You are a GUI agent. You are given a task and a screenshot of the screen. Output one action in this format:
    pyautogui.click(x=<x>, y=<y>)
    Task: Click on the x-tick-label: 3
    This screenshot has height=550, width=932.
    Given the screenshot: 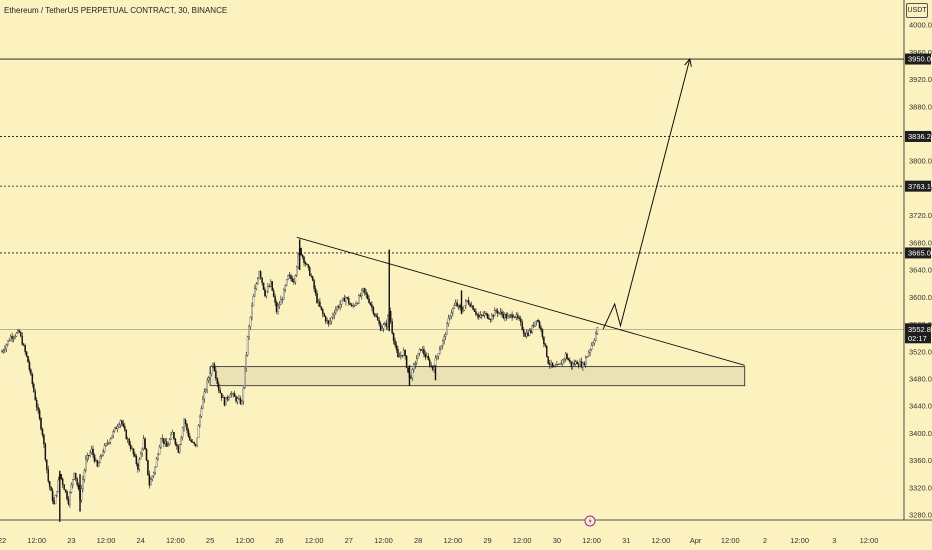 What is the action you would take?
    pyautogui.click(x=834, y=540)
    